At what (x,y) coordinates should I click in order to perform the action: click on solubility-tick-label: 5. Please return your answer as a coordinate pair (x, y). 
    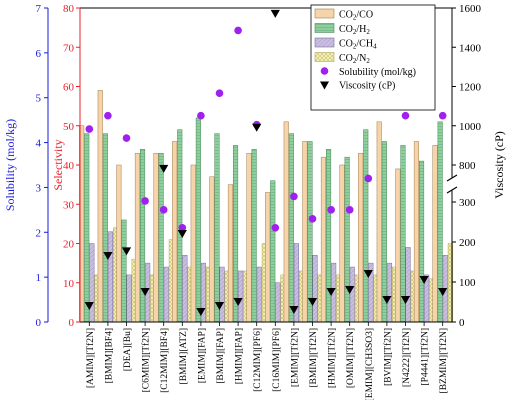
    Looking at the image, I should click on (39, 99).